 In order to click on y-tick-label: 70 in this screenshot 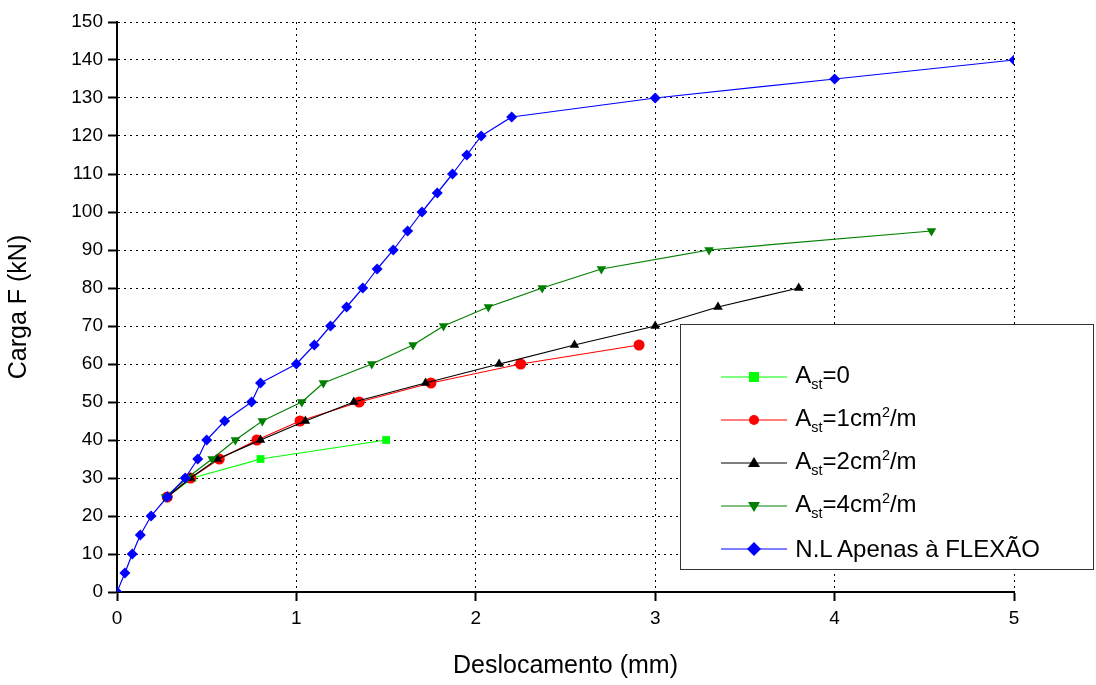, I will do `click(92, 325)`.